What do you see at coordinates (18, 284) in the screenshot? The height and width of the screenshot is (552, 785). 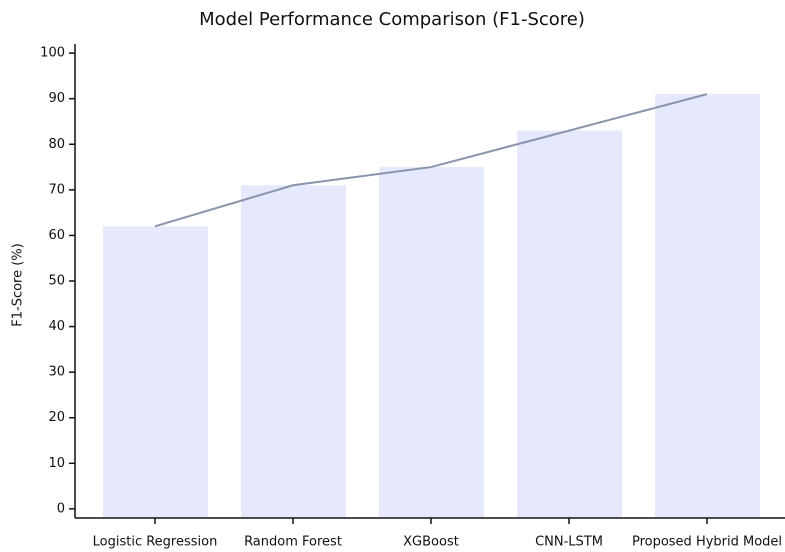 I see `y-axis-label: F1-Score (%)` at bounding box center [18, 284].